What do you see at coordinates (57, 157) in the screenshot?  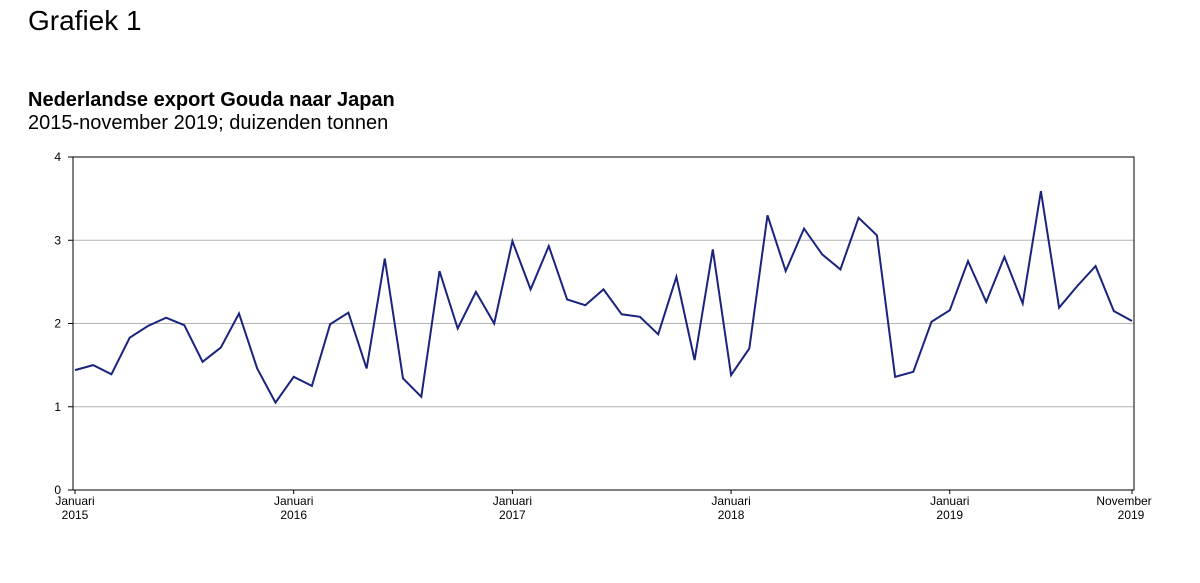 I see `y-tick-label: 4` at bounding box center [57, 157].